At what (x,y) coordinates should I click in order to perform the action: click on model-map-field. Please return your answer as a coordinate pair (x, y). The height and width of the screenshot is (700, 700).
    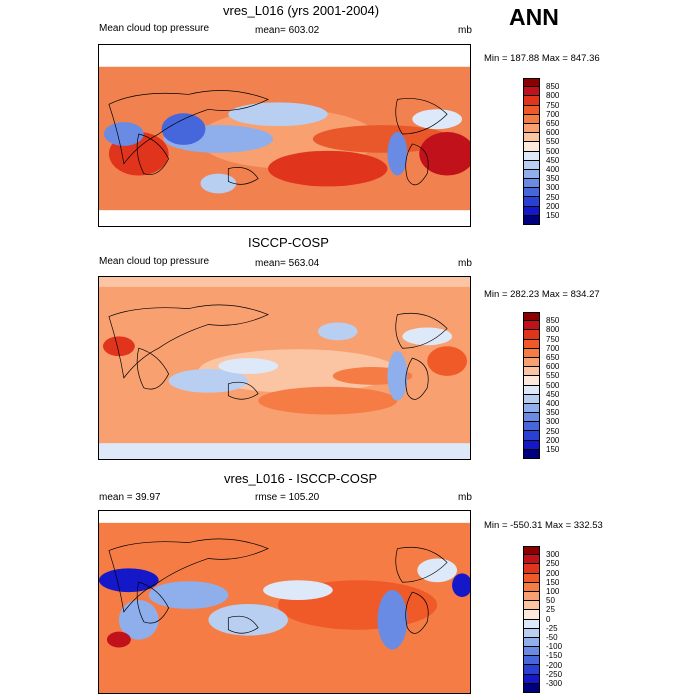
    Looking at the image, I should click on (284, 135).